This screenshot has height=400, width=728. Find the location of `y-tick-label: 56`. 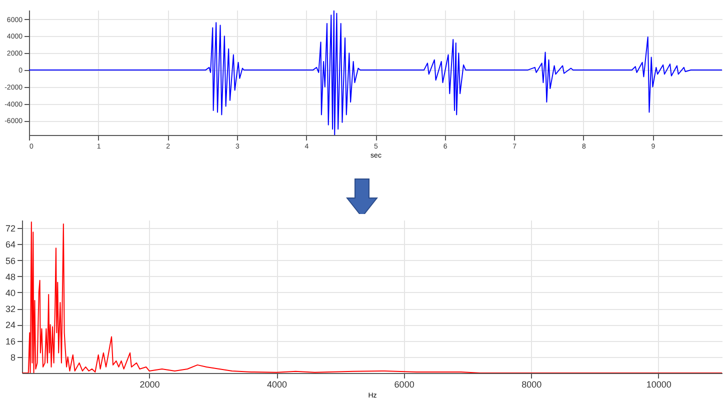

y-tick-label: 56 is located at coordinates (10, 261).